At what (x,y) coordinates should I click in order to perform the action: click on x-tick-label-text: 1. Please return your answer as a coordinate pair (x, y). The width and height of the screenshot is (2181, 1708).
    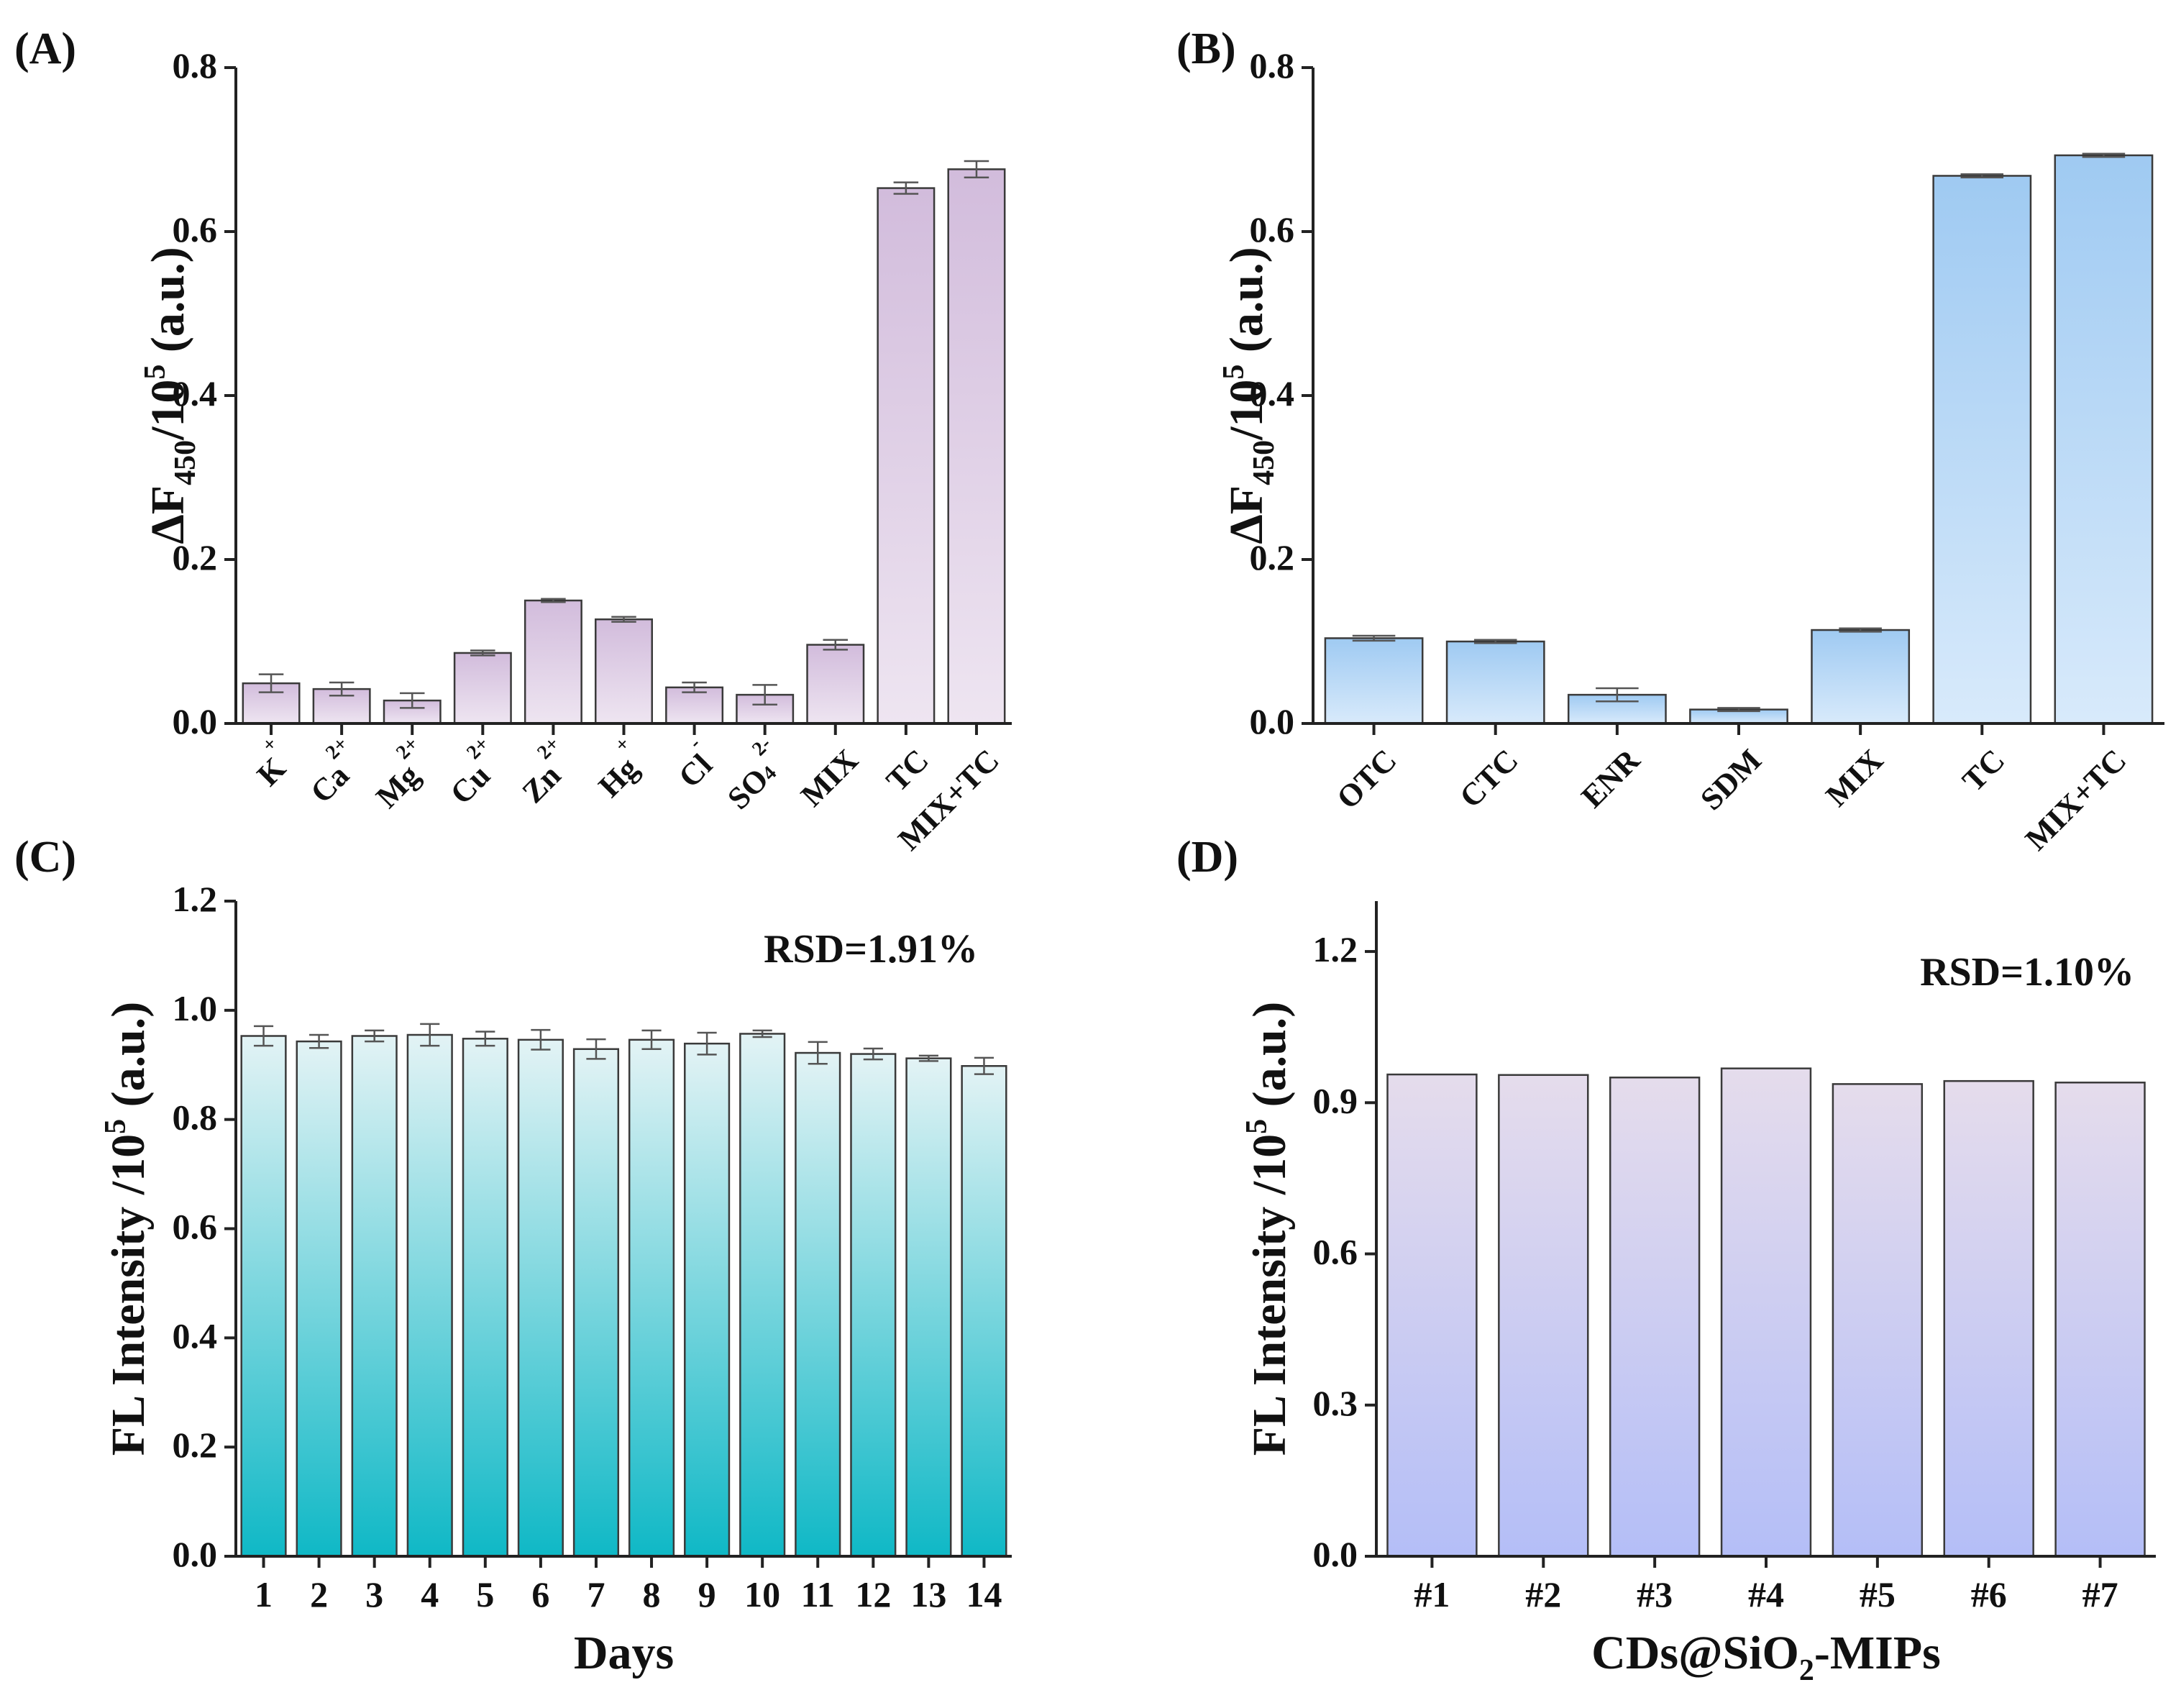
    Looking at the image, I should click on (264, 1594).